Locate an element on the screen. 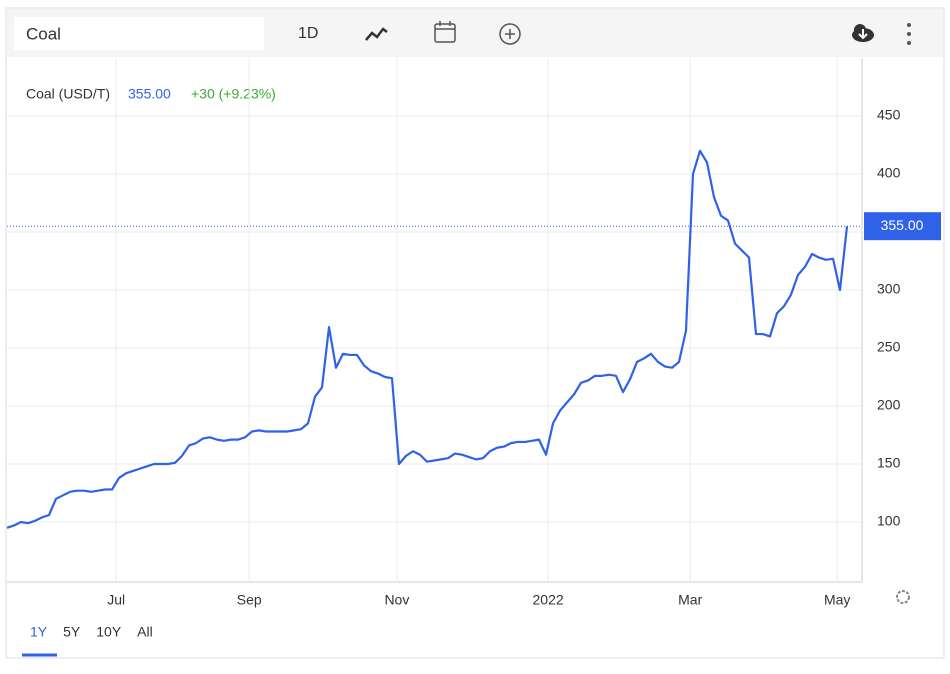 The height and width of the screenshot is (674, 950). y-tick-label: 100 is located at coordinates (889, 521).